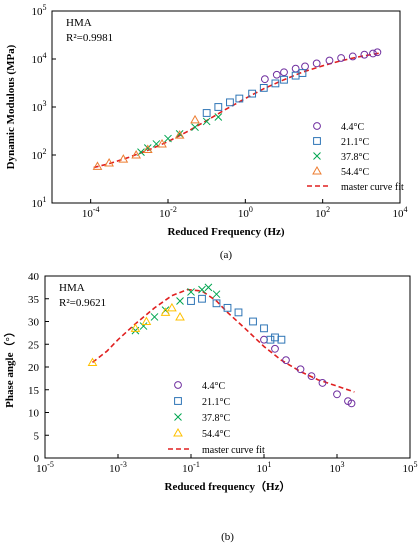 The width and height of the screenshot is (419, 550). I want to click on x-tick-label: 10³, so click(337, 467).